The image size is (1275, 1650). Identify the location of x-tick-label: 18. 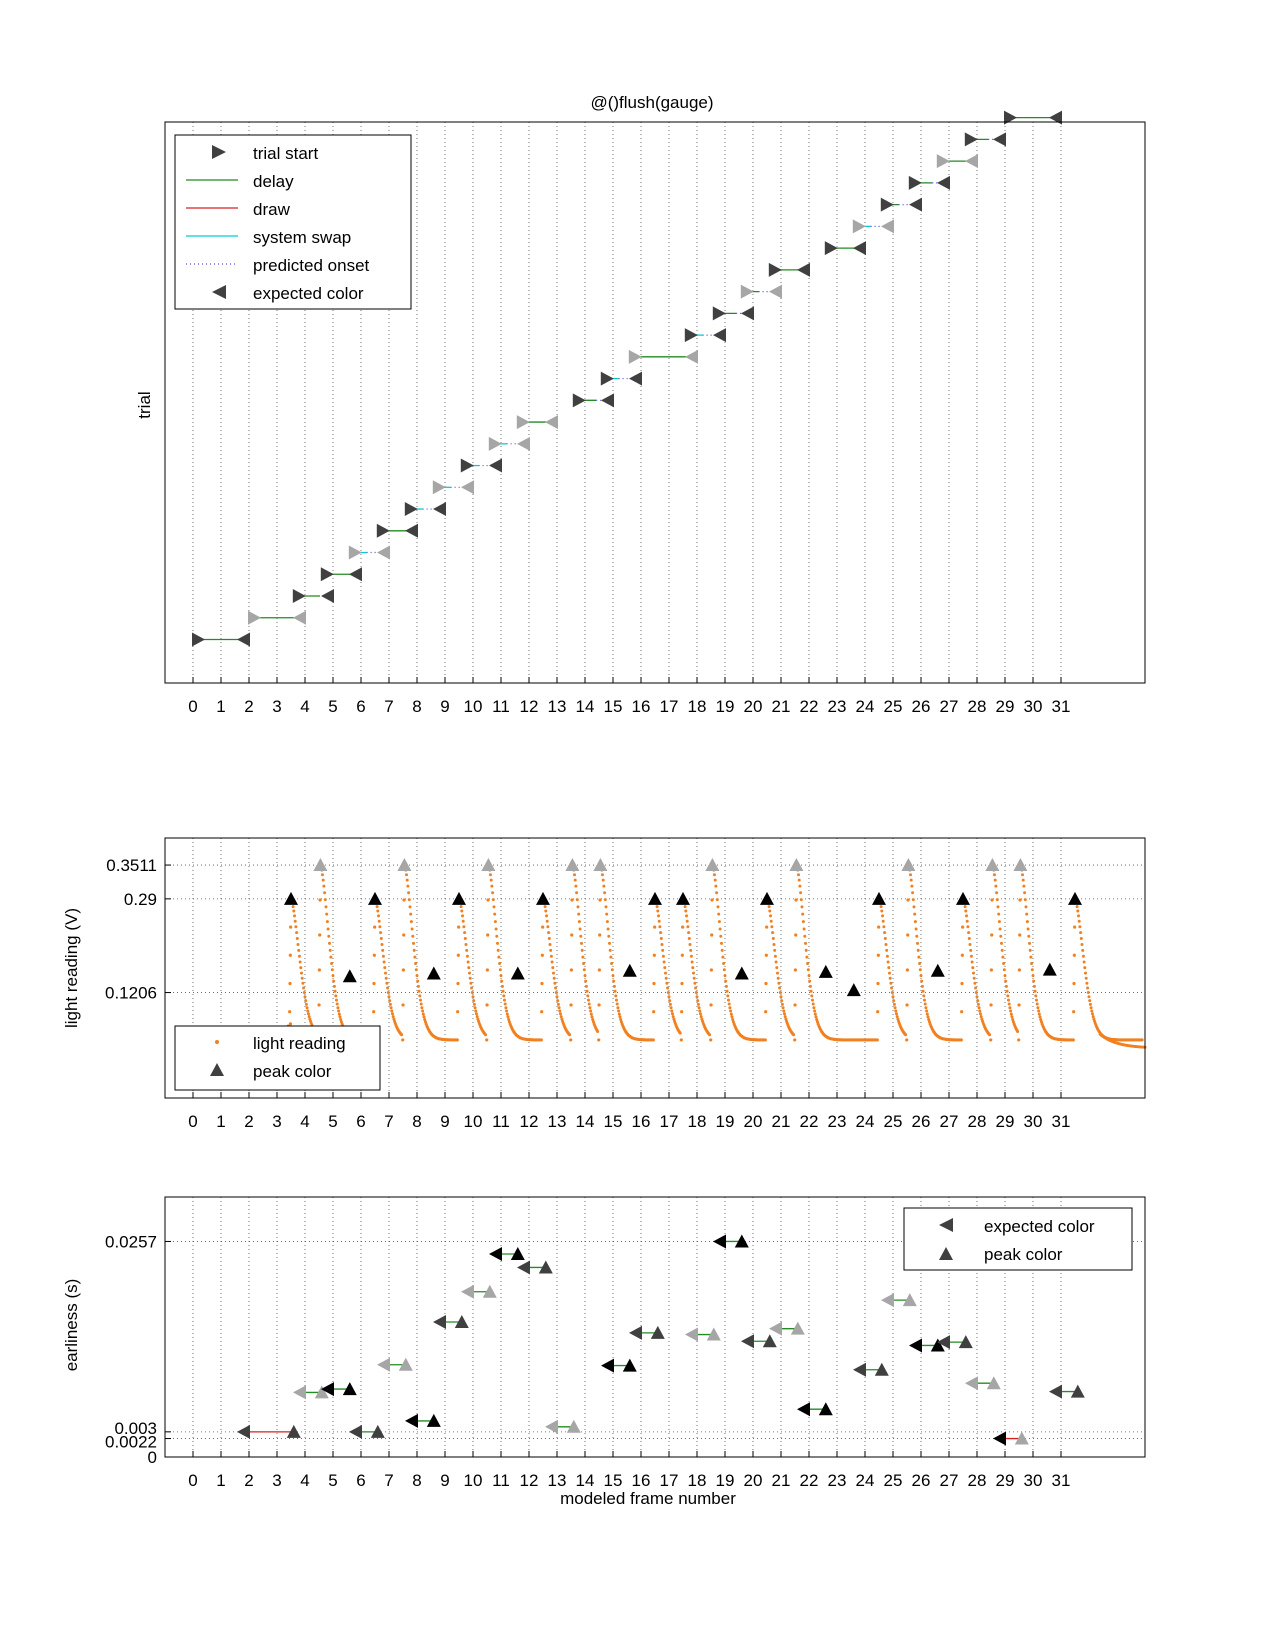
(697, 1121).